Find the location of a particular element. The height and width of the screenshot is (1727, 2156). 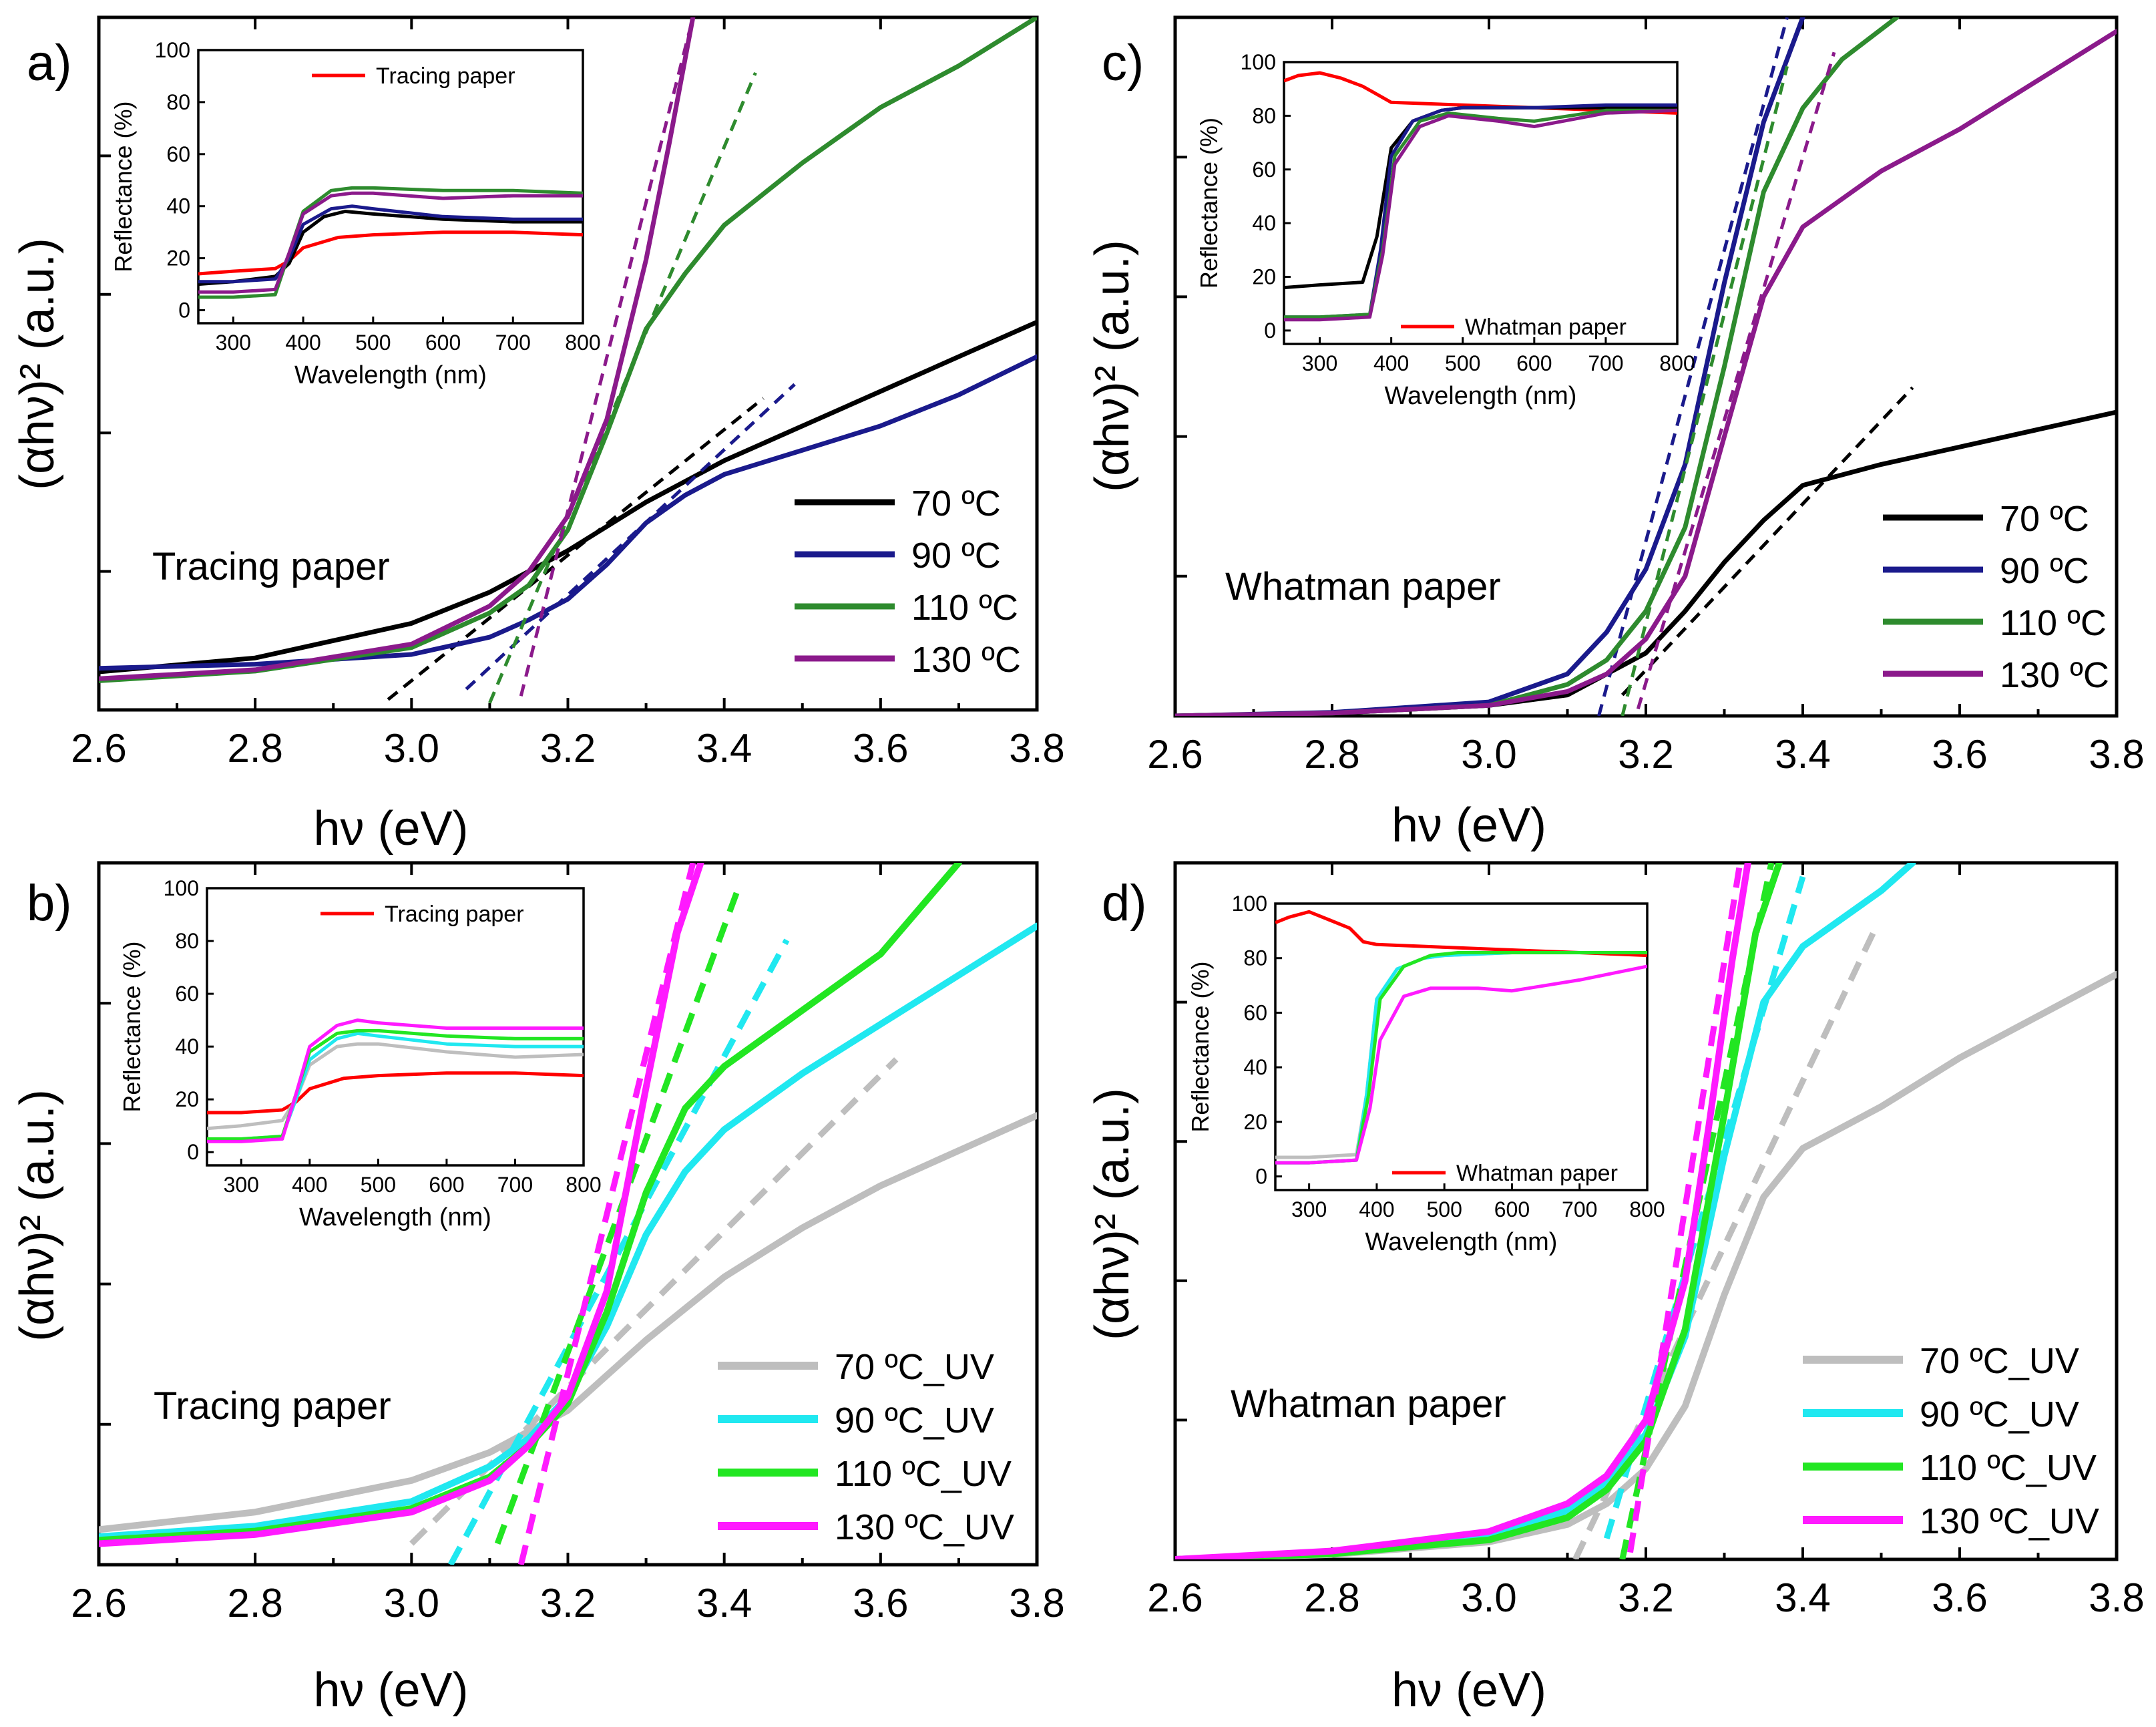

panel-title: Whatman paper is located at coordinates (1368, 1404).